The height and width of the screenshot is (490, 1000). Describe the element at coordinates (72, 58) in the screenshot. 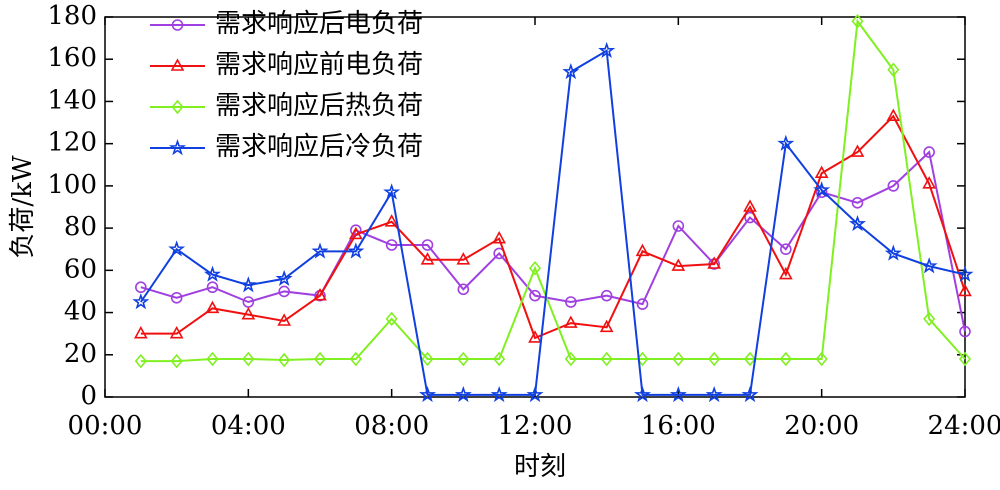

I see `y-tick-label: 160` at that location.